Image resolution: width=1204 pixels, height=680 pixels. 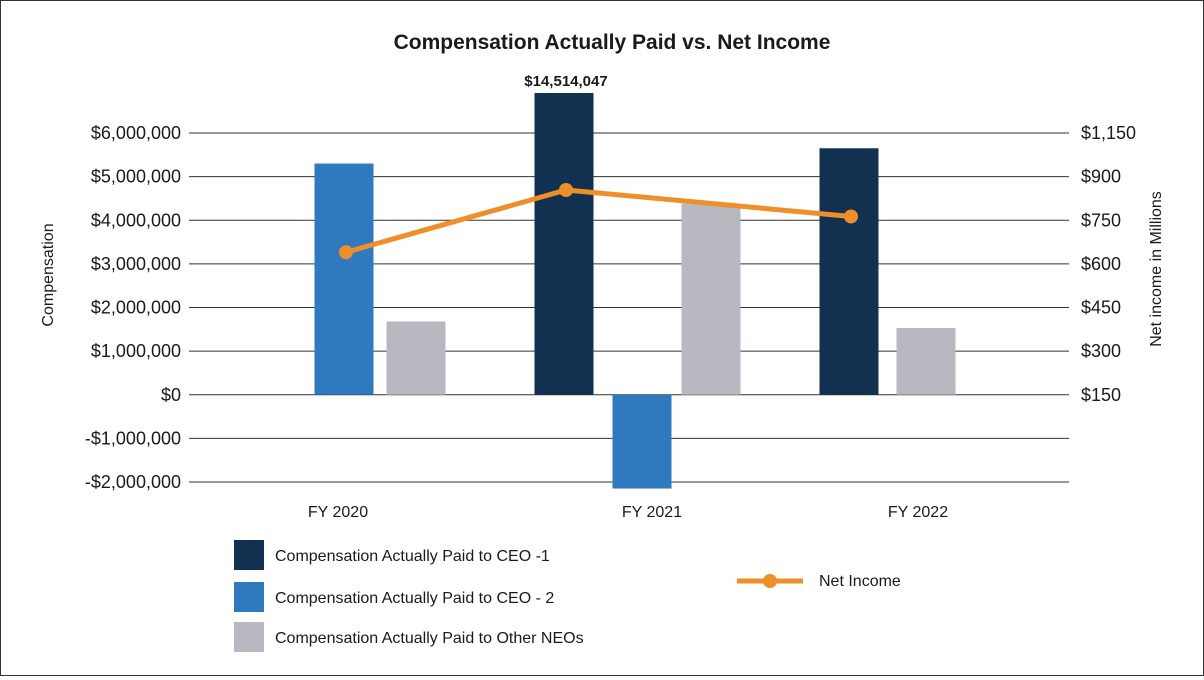 I want to click on y-tick-label: -$2,000,000, so click(x=133, y=482).